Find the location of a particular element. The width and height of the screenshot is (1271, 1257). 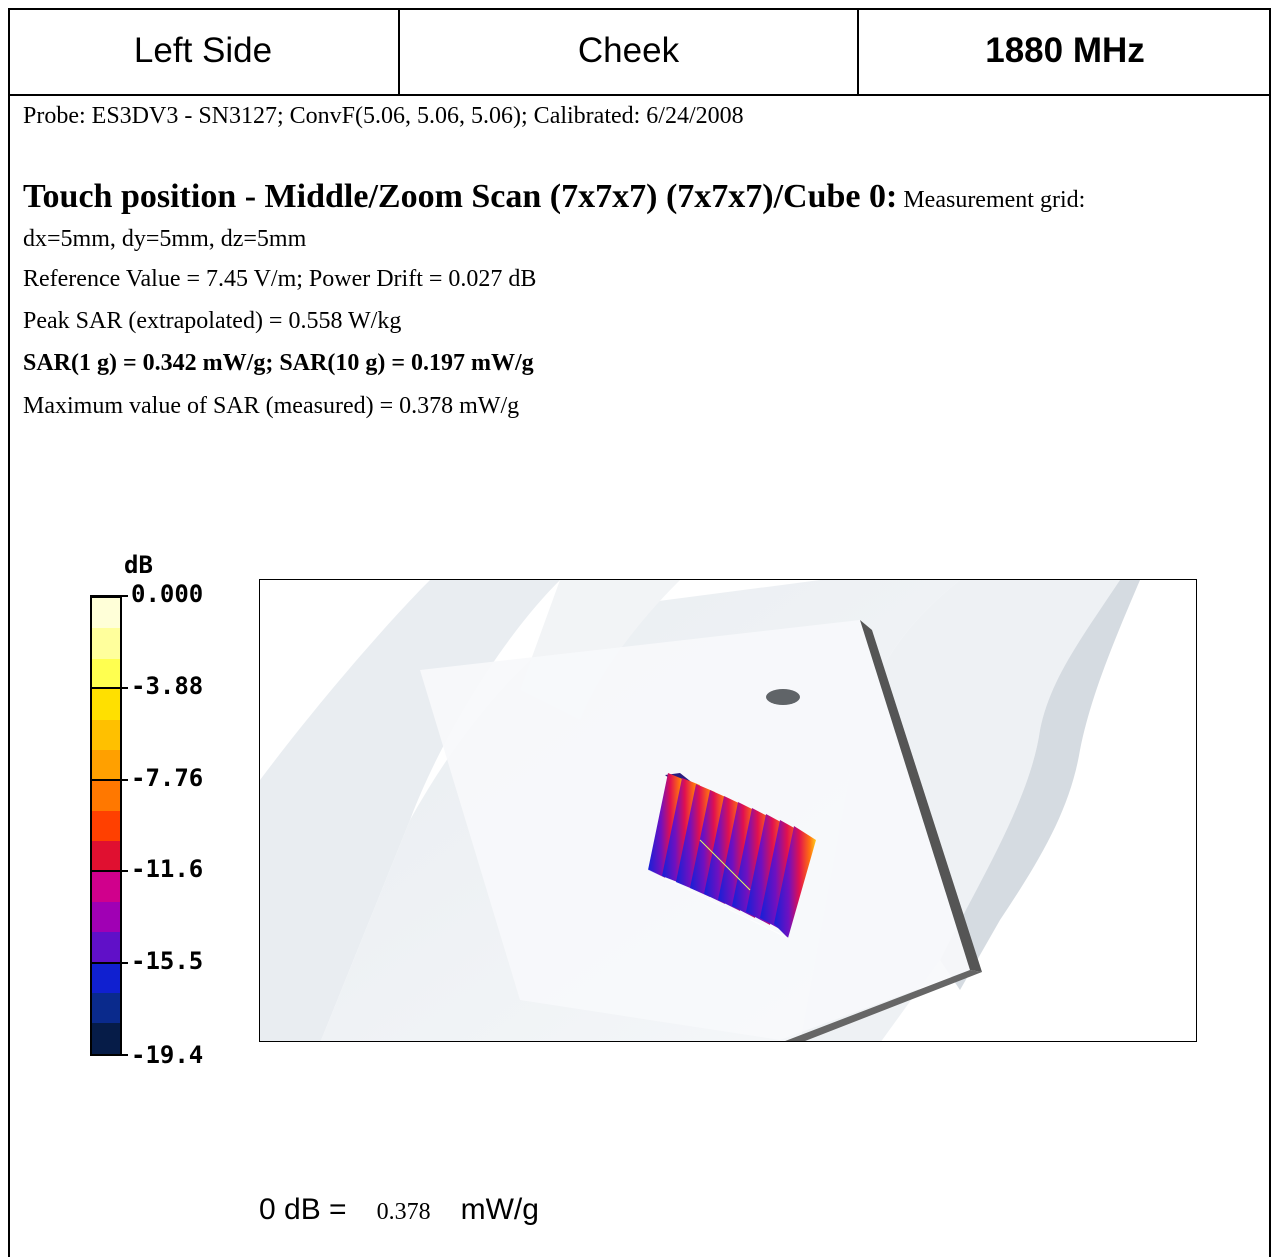

legend-label-3: -11.6 is located at coordinates (167, 869).